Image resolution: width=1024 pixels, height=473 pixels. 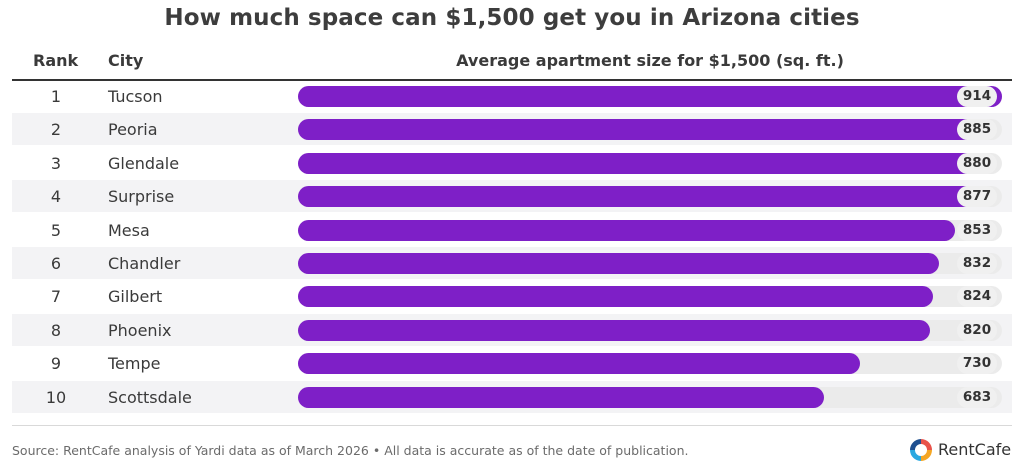 What do you see at coordinates (133, 130) in the screenshot?
I see `city-label: Peoria` at bounding box center [133, 130].